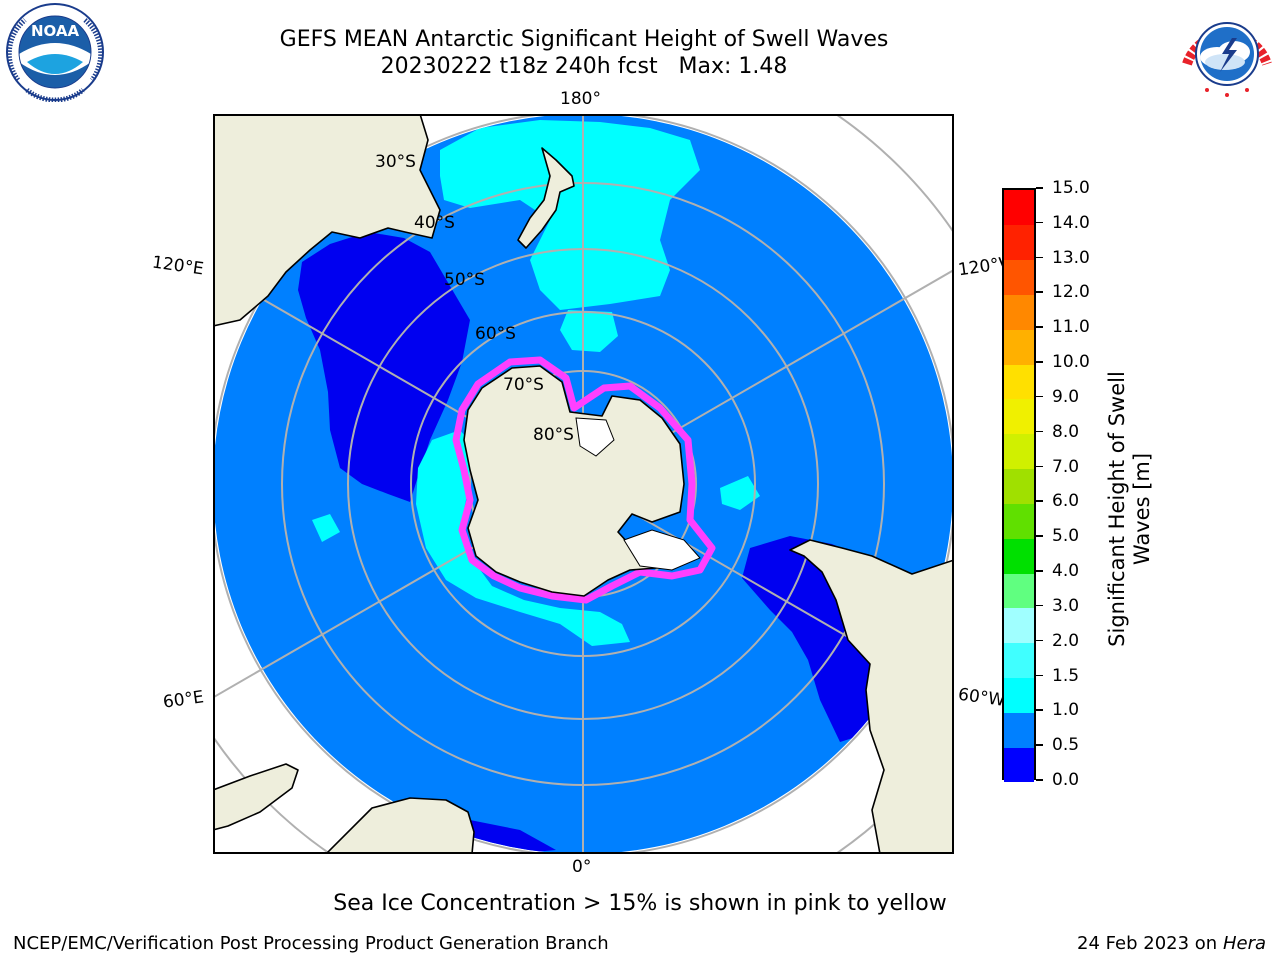  What do you see at coordinates (1066, 745) in the screenshot?
I see `colorbar-tick-label: 0.5` at bounding box center [1066, 745].